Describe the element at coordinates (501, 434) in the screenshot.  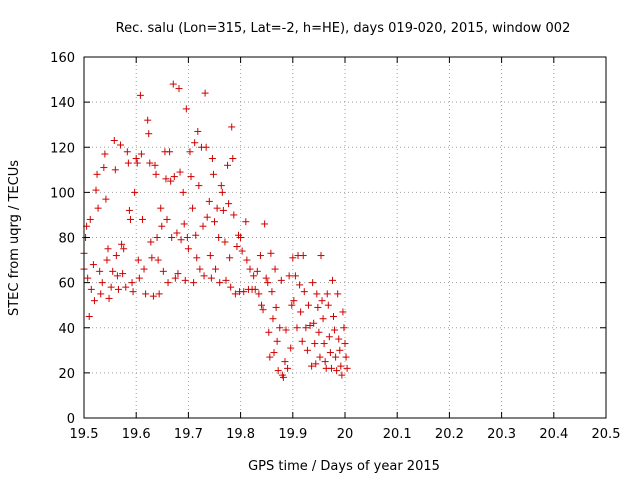
I see `x-tick-label: 20.3` at that location.